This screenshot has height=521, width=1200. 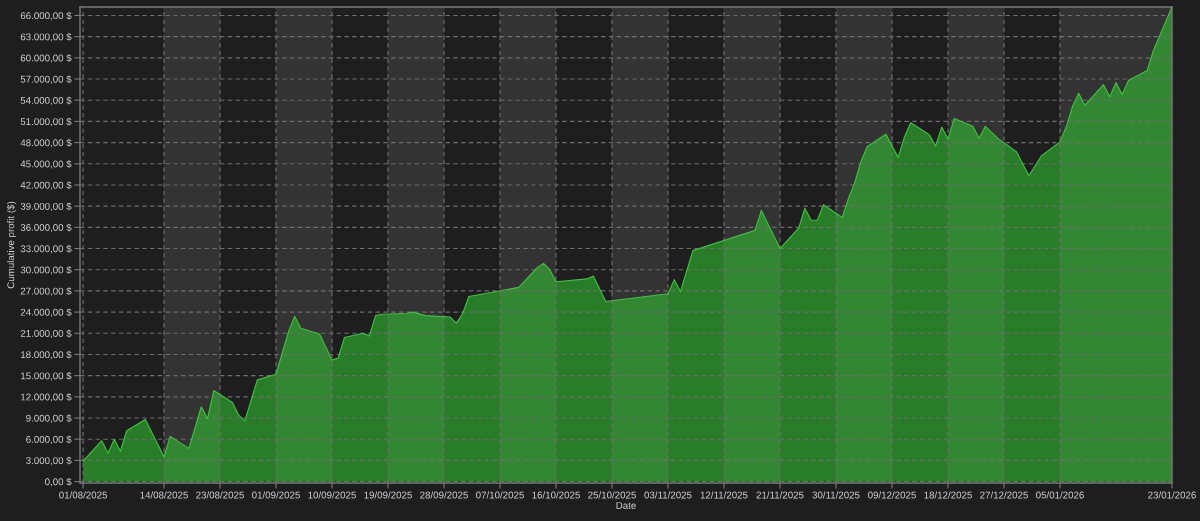 What do you see at coordinates (500, 495) in the screenshot?
I see `x-tick-label: 07/10/2025` at bounding box center [500, 495].